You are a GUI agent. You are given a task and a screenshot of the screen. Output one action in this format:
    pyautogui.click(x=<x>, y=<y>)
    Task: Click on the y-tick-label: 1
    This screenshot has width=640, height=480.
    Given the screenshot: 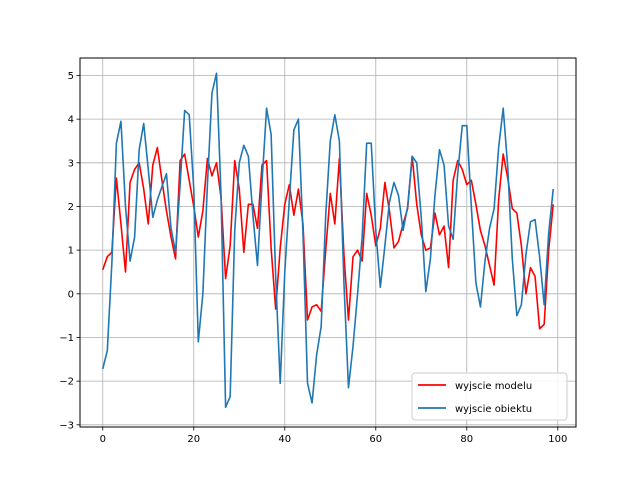 What is the action you would take?
    pyautogui.click(x=71, y=251)
    